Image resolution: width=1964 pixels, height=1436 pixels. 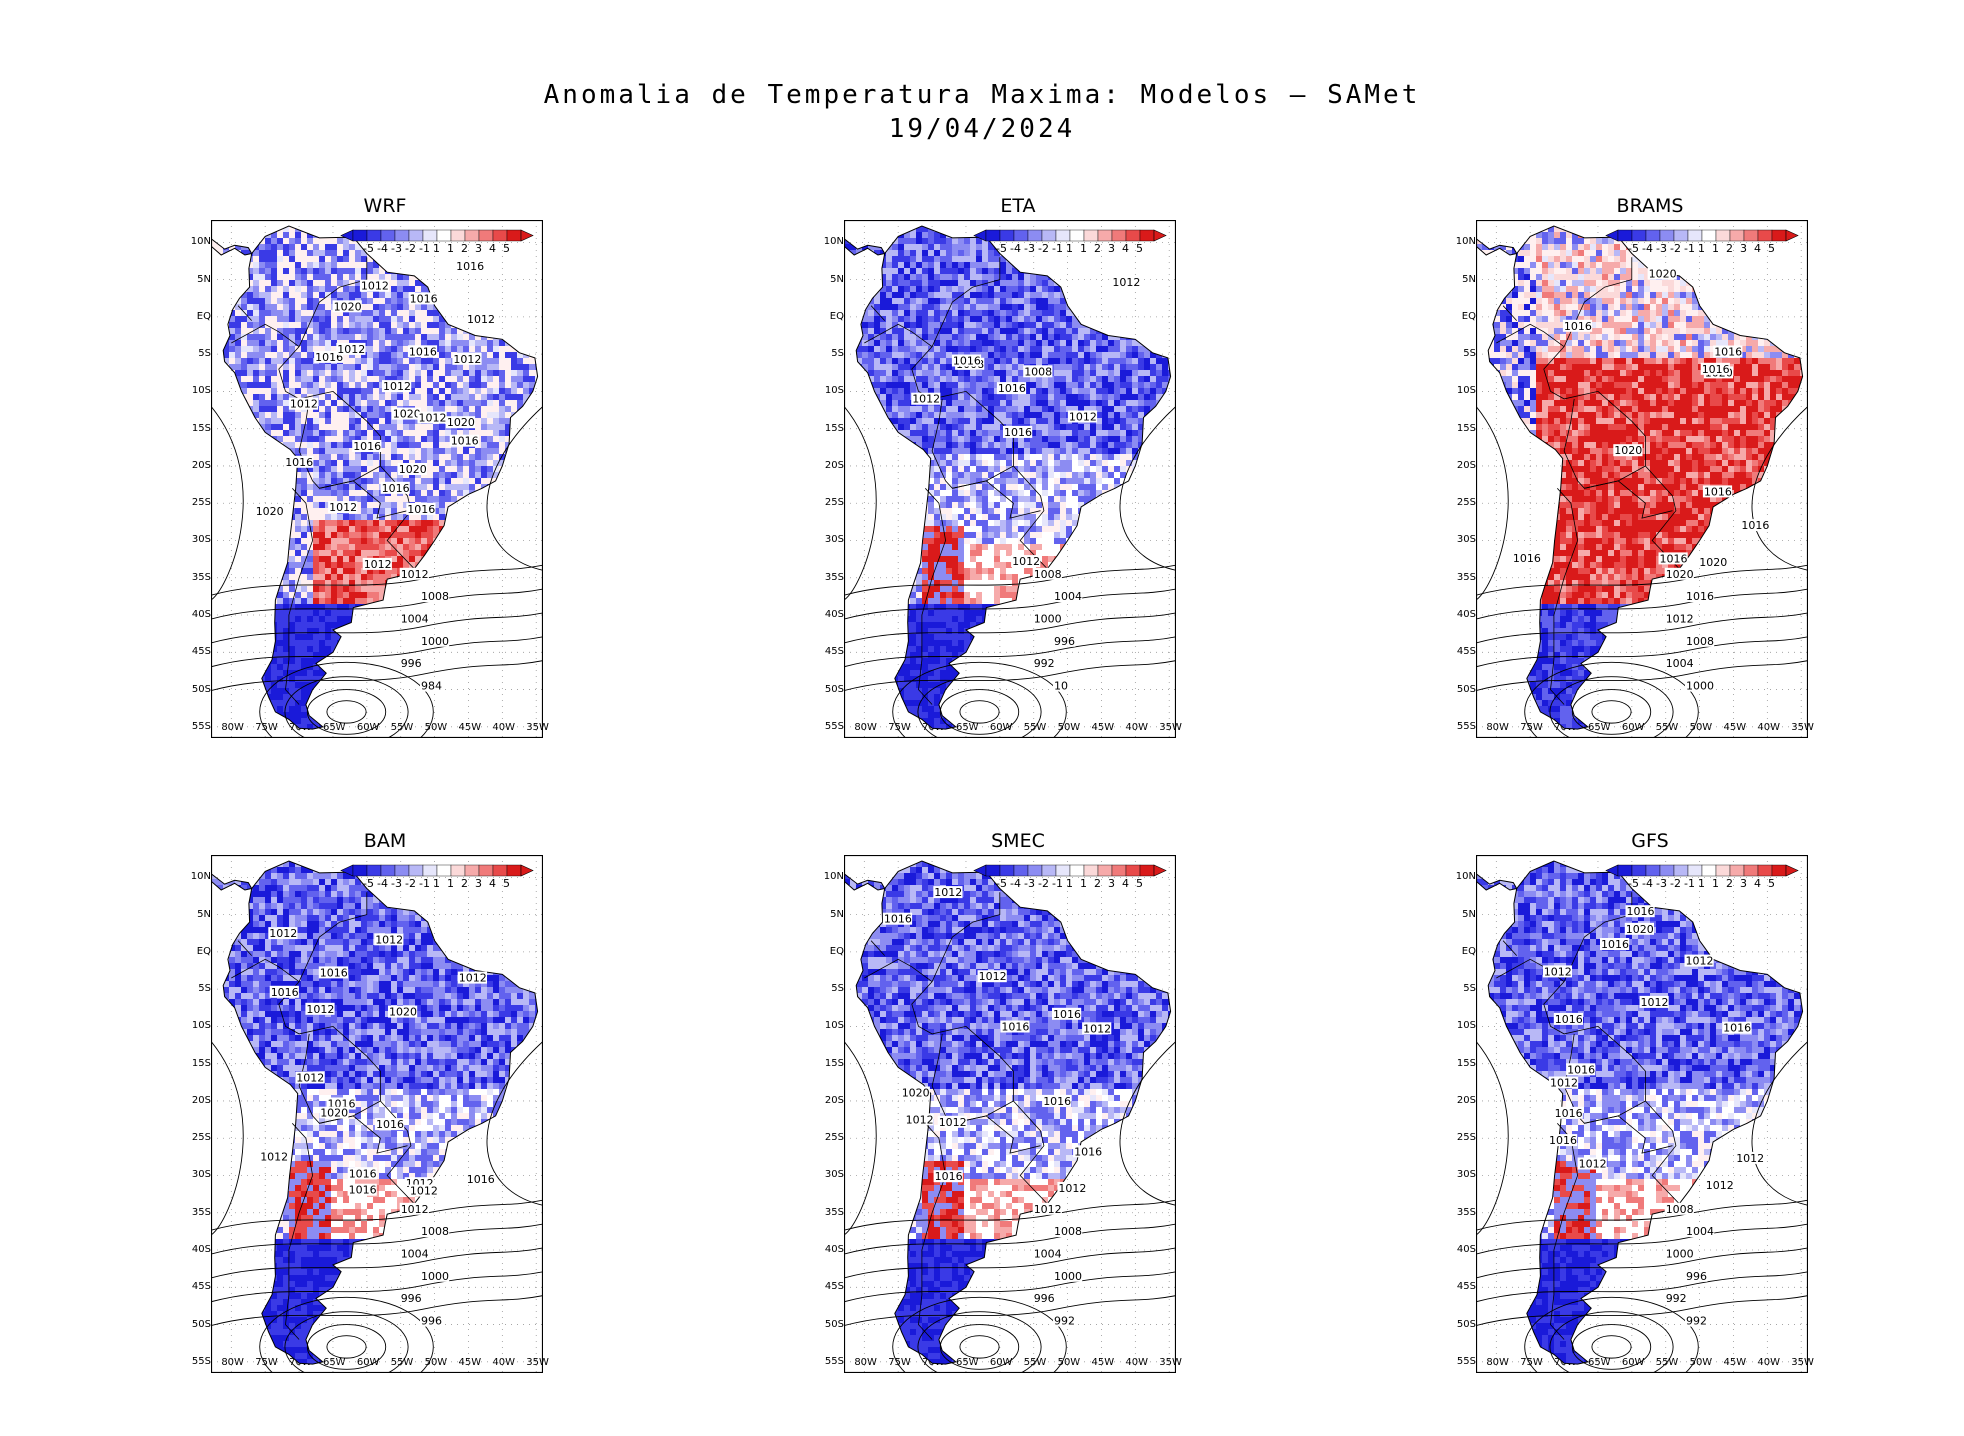 I want to click on anomaly-field, so click(x=1639, y=478).